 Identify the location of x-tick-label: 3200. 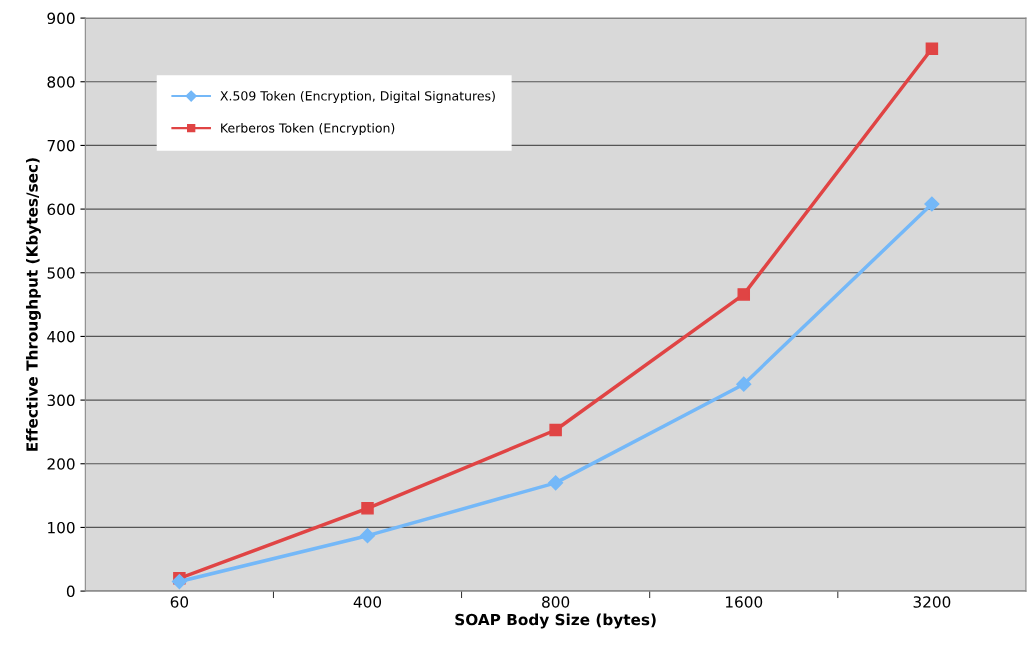
(932, 602).